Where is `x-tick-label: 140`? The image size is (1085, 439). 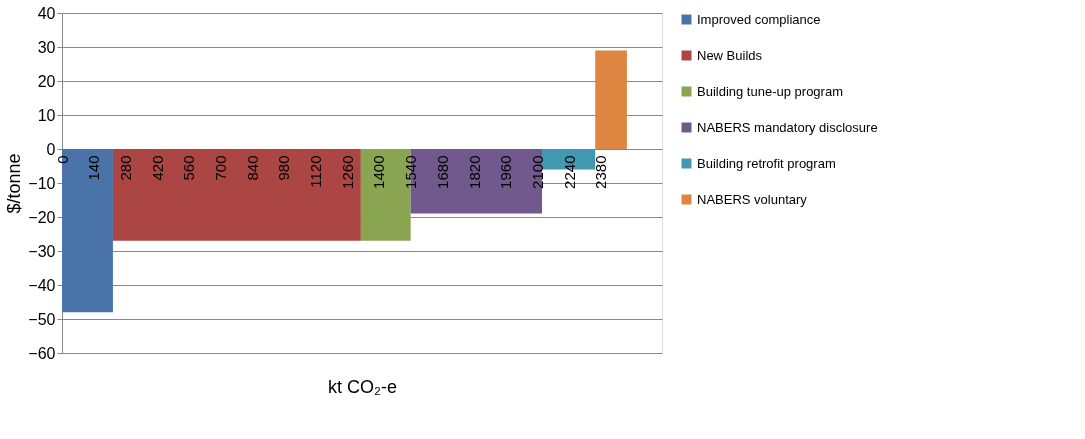
x-tick-label: 140 is located at coordinates (94, 168).